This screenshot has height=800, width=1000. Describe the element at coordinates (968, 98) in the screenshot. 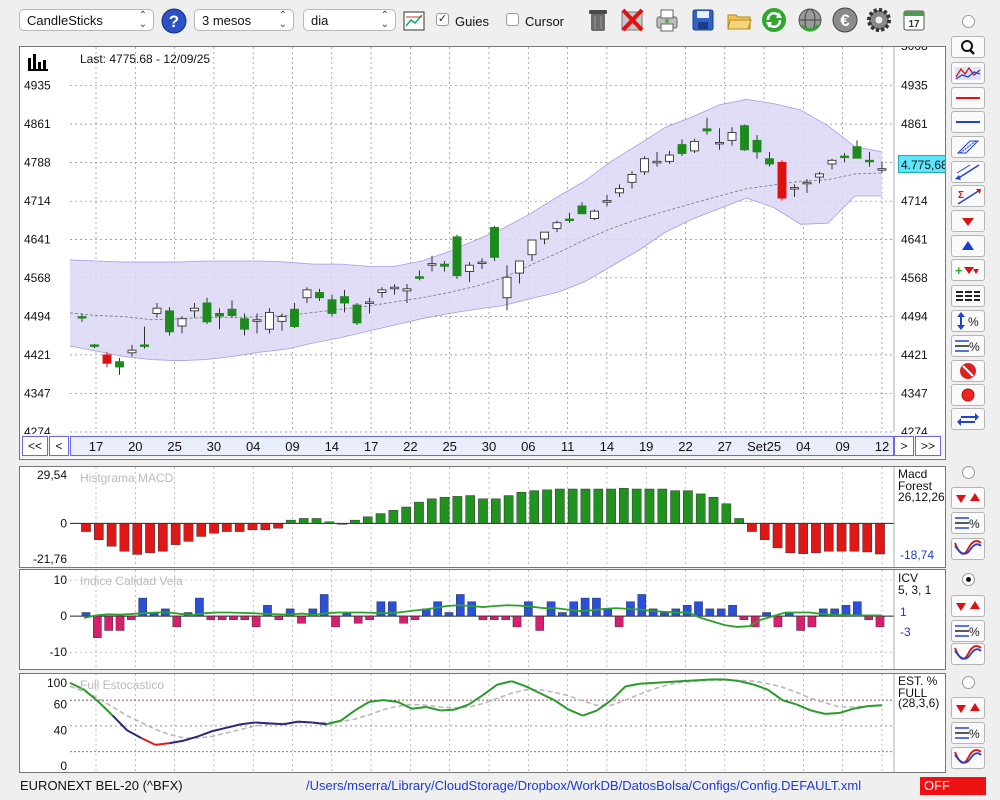

I see `hline-red-button` at that location.